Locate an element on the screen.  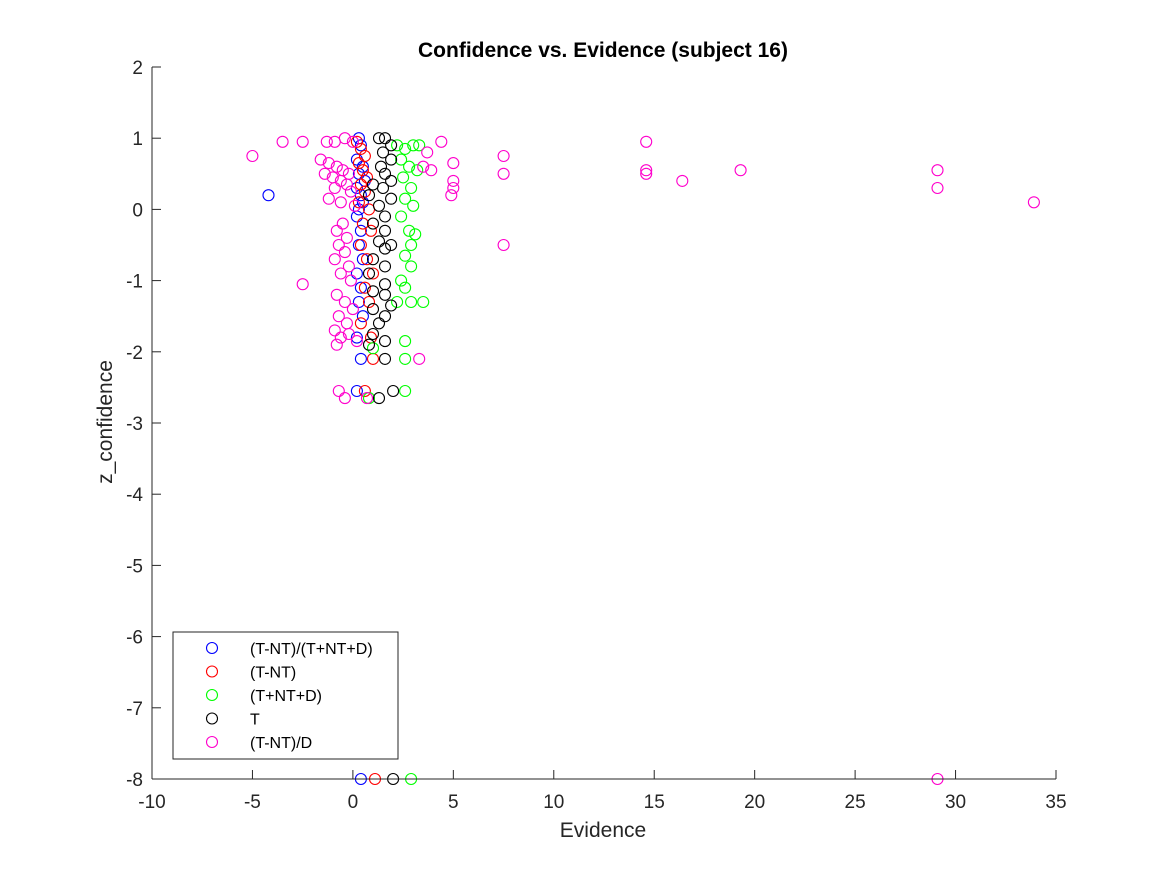
legend: (T-NT)/(T+NT+D) (T-NT) (T+NT+D) T (T-NT)/D is located at coordinates (285, 695).